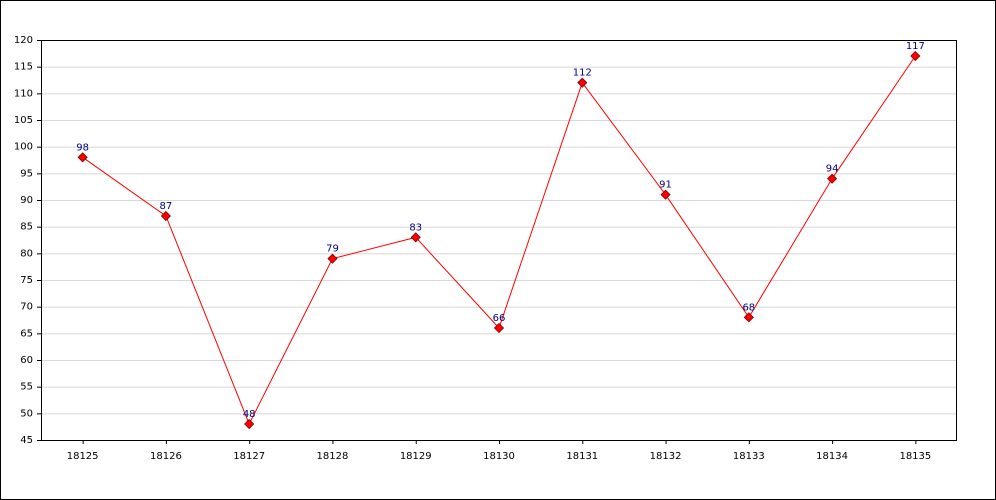 The height and width of the screenshot is (500, 996). I want to click on x-tick-label: 18135, so click(915, 456).